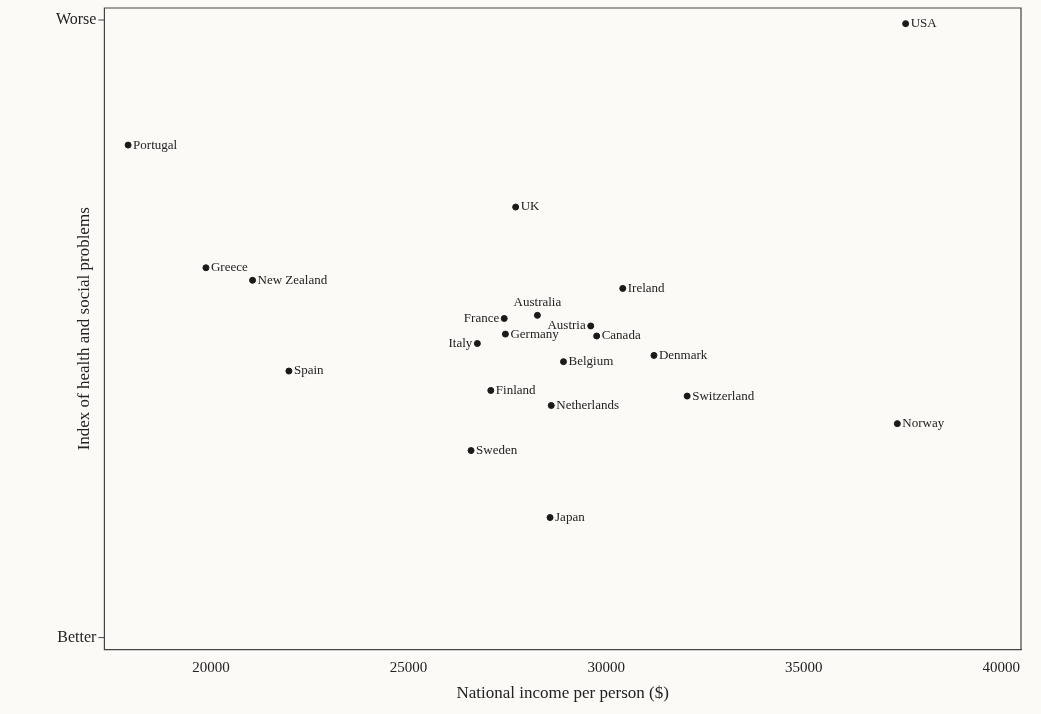  I want to click on annotation: Australia, so click(537, 301).